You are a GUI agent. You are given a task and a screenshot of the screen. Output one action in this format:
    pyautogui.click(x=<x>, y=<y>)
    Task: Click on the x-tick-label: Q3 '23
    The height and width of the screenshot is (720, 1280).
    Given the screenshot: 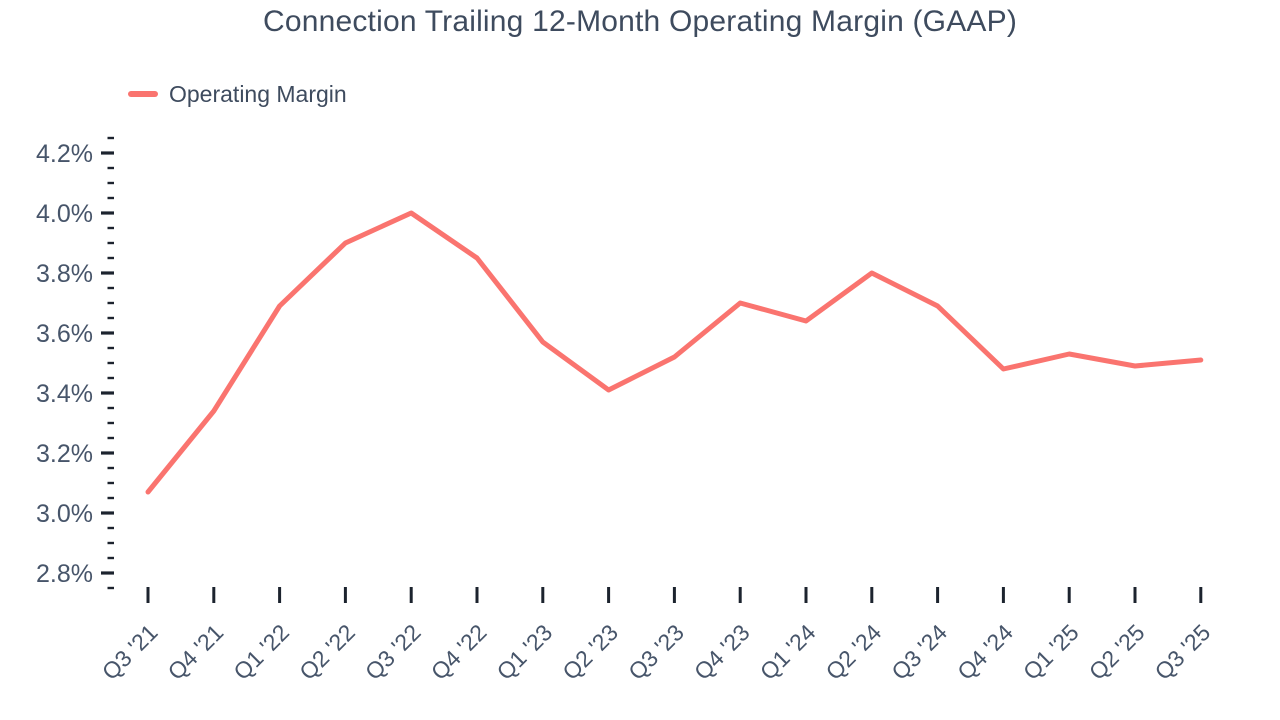 What is the action you would take?
    pyautogui.click(x=656, y=652)
    